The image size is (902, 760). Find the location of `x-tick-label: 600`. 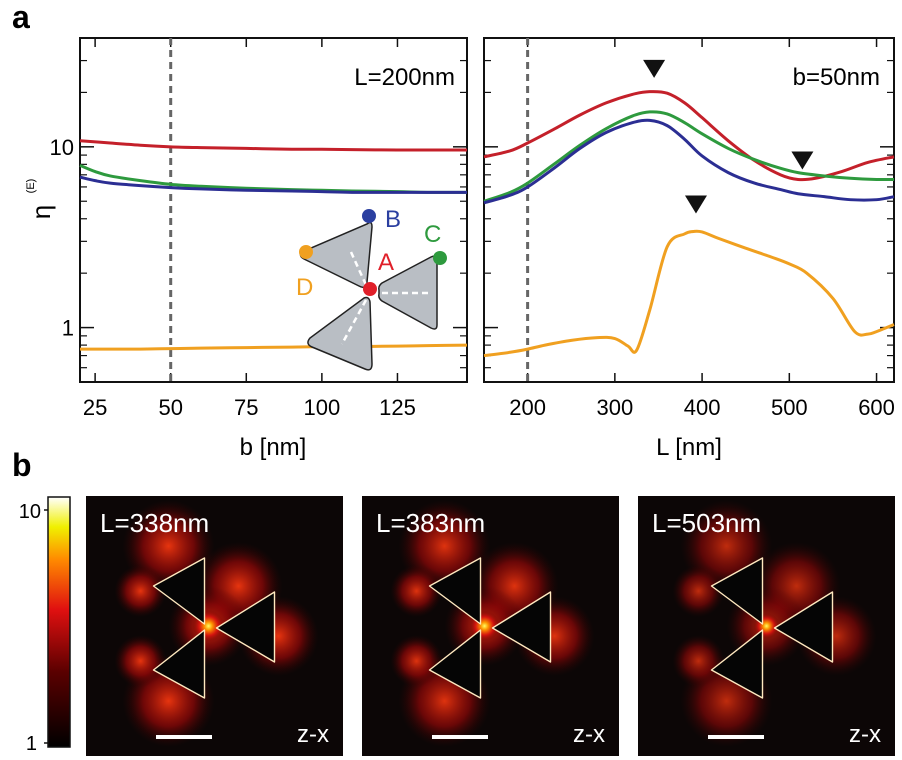

x-tick-label: 600 is located at coordinates (876, 407).